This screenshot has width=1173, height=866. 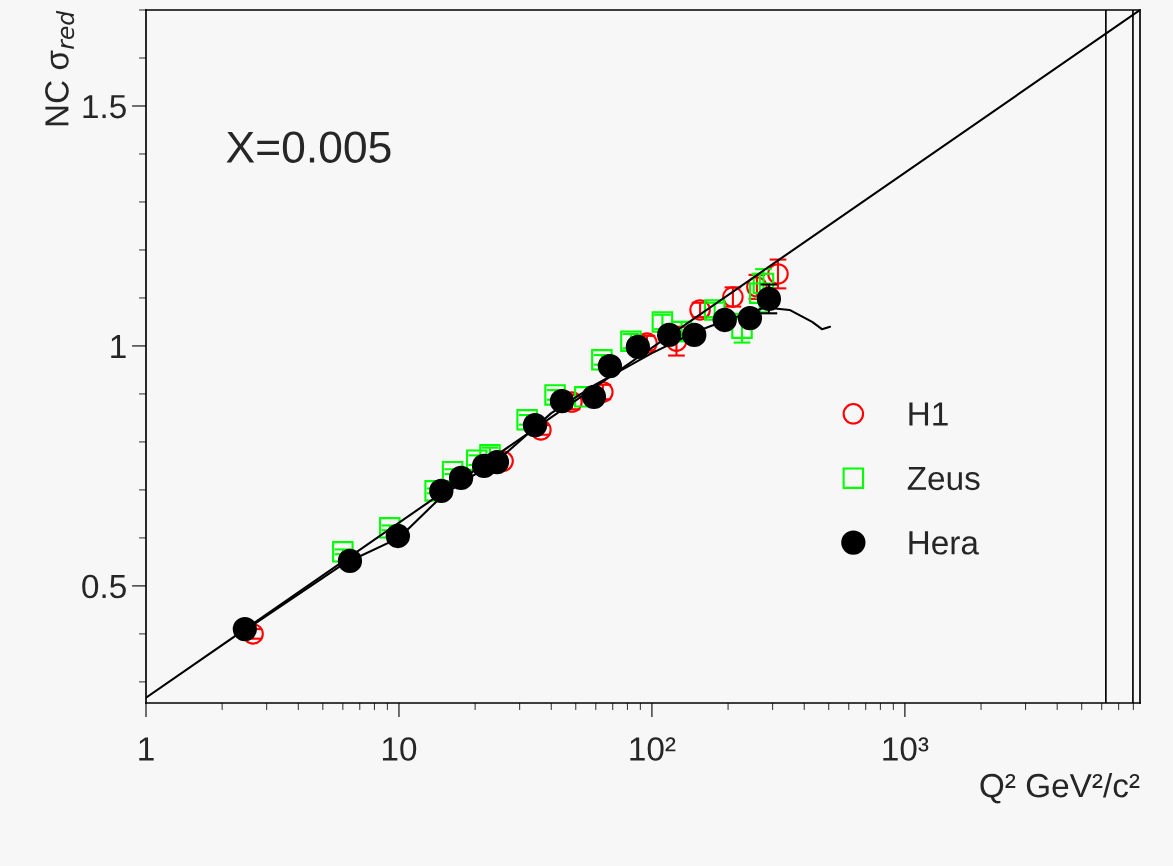 What do you see at coordinates (118, 347) in the screenshot?
I see `y-tick-label: 1` at bounding box center [118, 347].